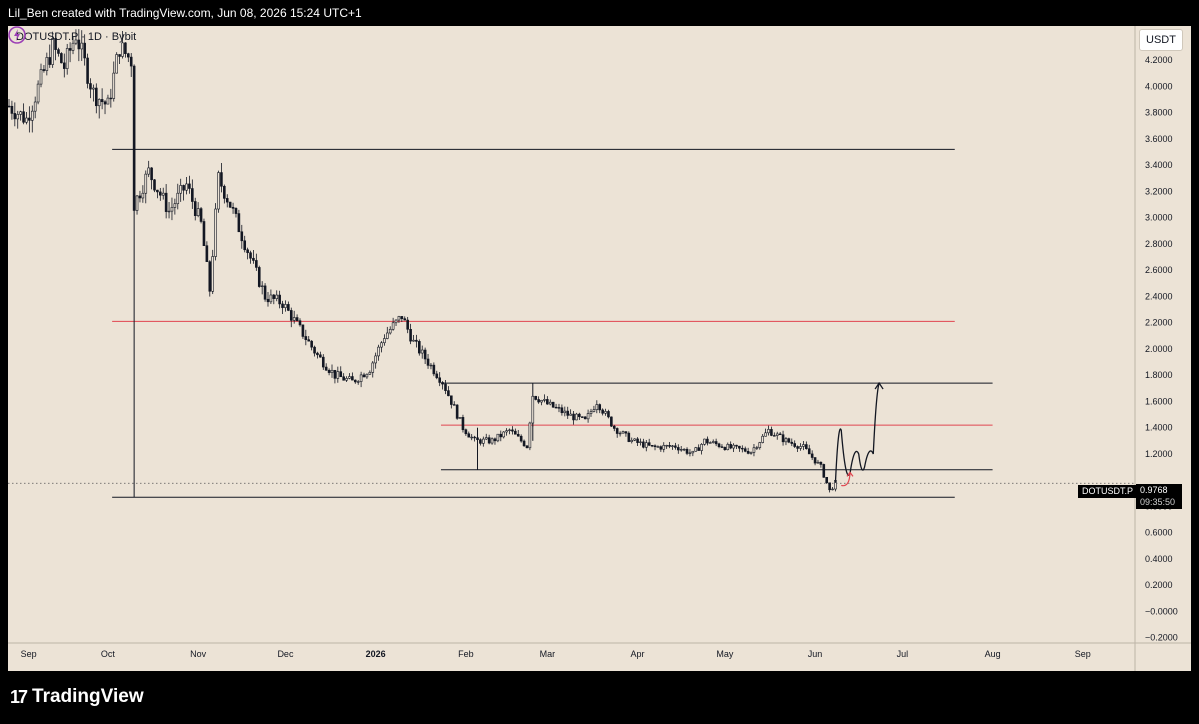 The height and width of the screenshot is (724, 1199). Describe the element at coordinates (1159, 585) in the screenshot. I see `y-tick-label: 0.2000` at that location.